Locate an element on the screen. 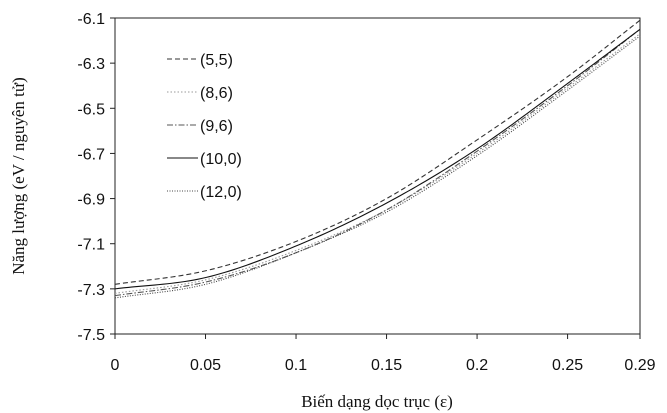 Image resolution: width=667 pixels, height=413 pixels. legend-label: (12,0) is located at coordinates (221, 192).